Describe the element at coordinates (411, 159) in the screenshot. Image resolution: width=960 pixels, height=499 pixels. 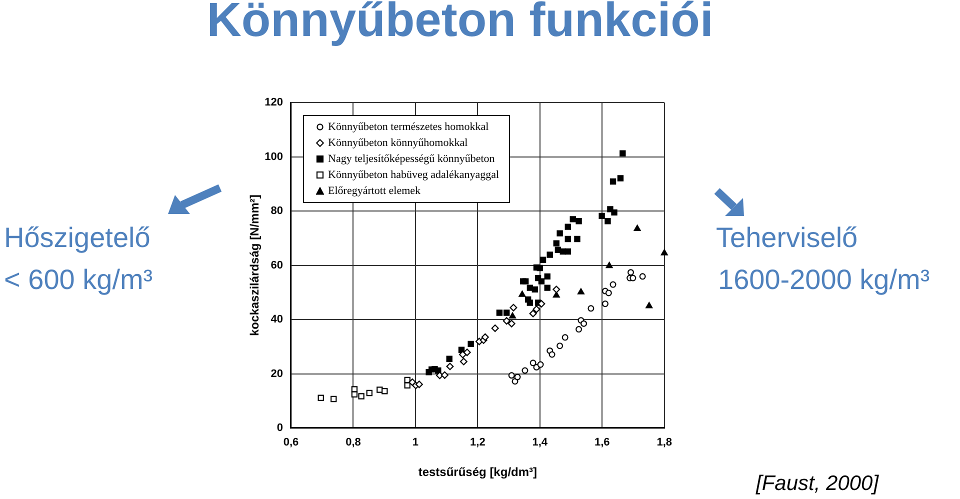
I see `legend-label: Nagy teljesítőképességű könnyűbeton` at that location.